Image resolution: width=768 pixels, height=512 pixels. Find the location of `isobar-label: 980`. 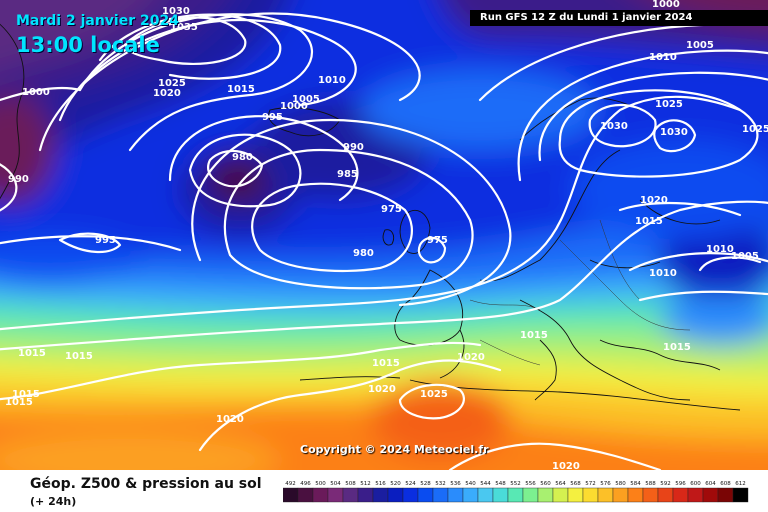

isobar-label: 980 is located at coordinates (242, 157).